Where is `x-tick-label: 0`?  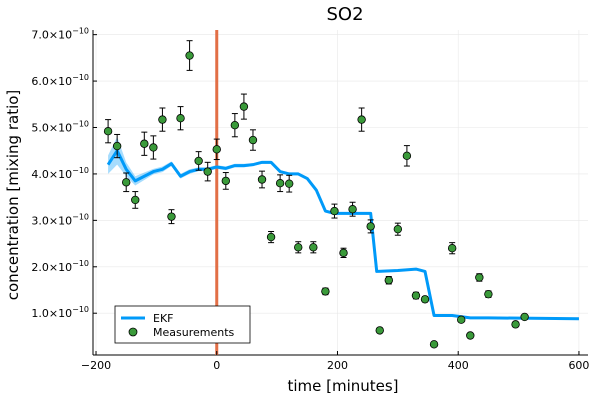 x-tick-label: 0 is located at coordinates (216, 365).